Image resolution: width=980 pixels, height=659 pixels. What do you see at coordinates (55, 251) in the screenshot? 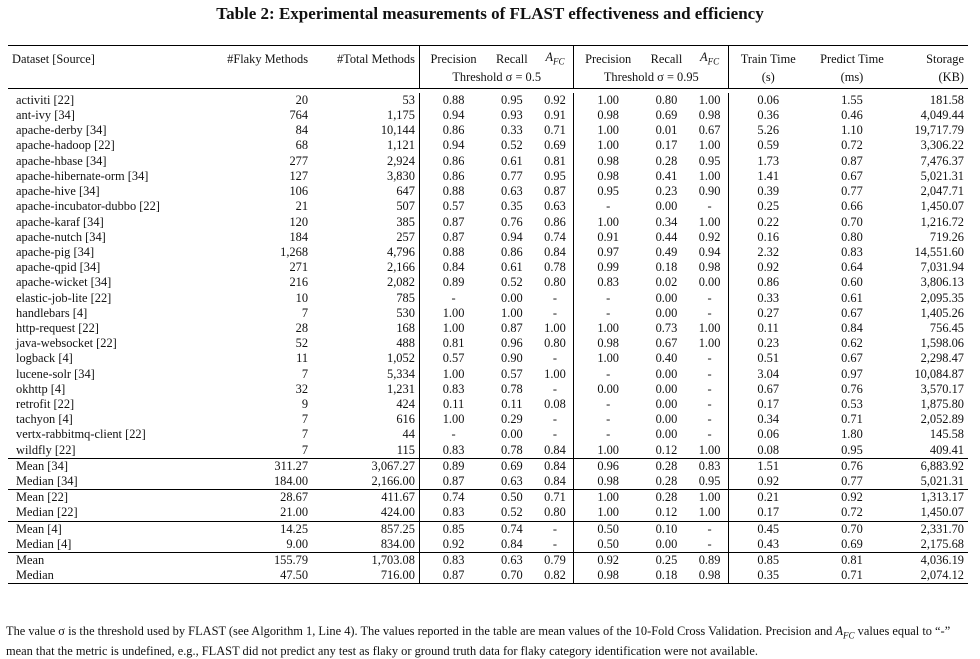
I see `cell-dataset: apache-pig [34]` at bounding box center [55, 251].